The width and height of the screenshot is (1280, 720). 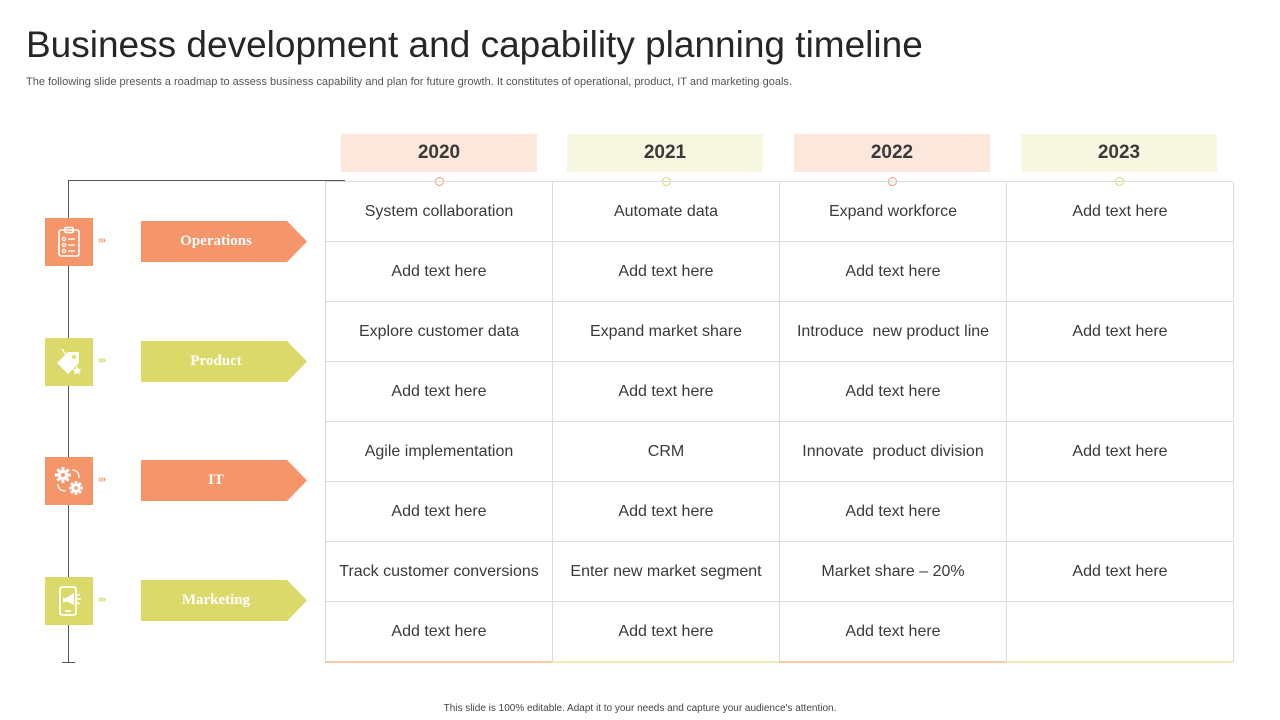 What do you see at coordinates (68, 421) in the screenshot?
I see `timeline-vertical-line` at bounding box center [68, 421].